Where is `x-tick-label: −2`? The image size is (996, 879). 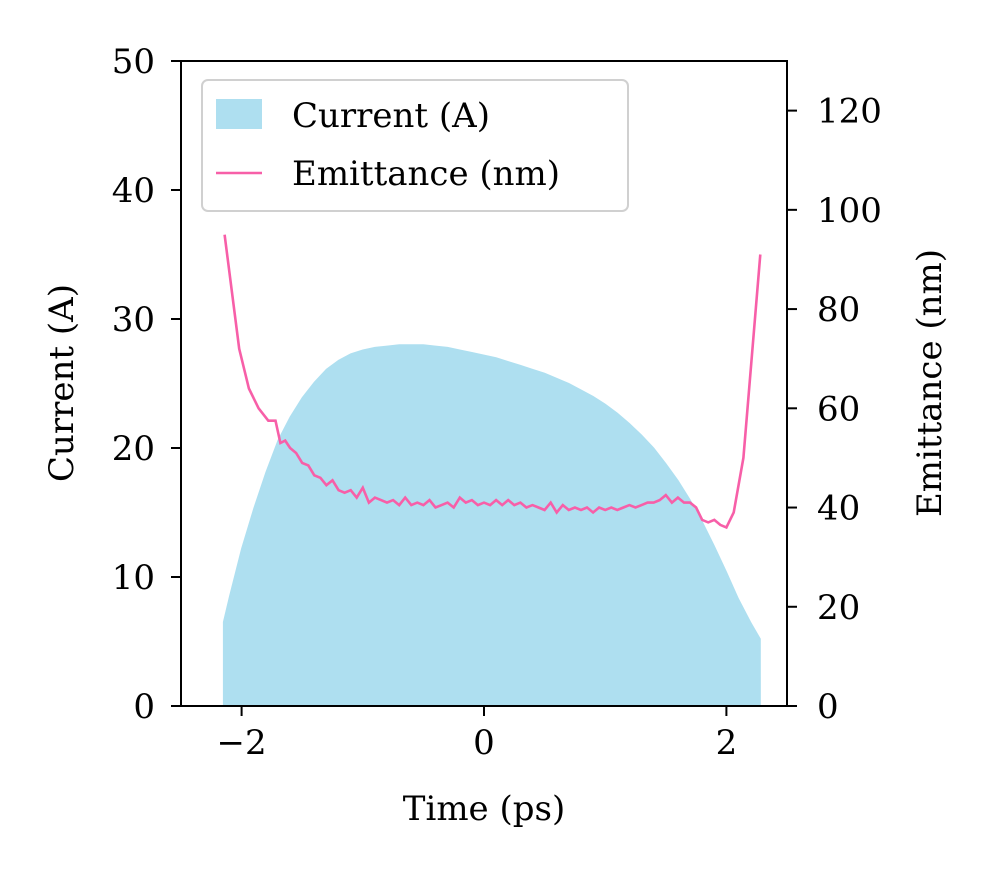
x-tick-label: −2 is located at coordinates (242, 743).